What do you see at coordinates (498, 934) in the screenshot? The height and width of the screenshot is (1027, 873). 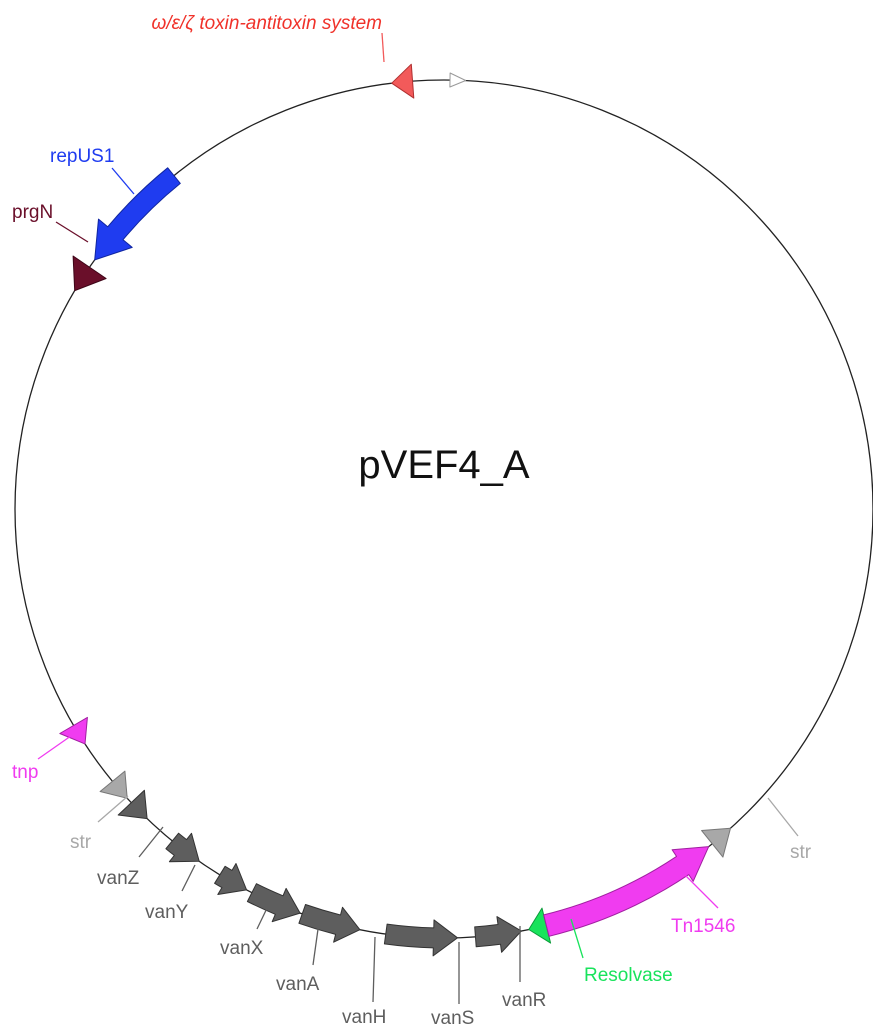 I see `vanr-arrow` at bounding box center [498, 934].